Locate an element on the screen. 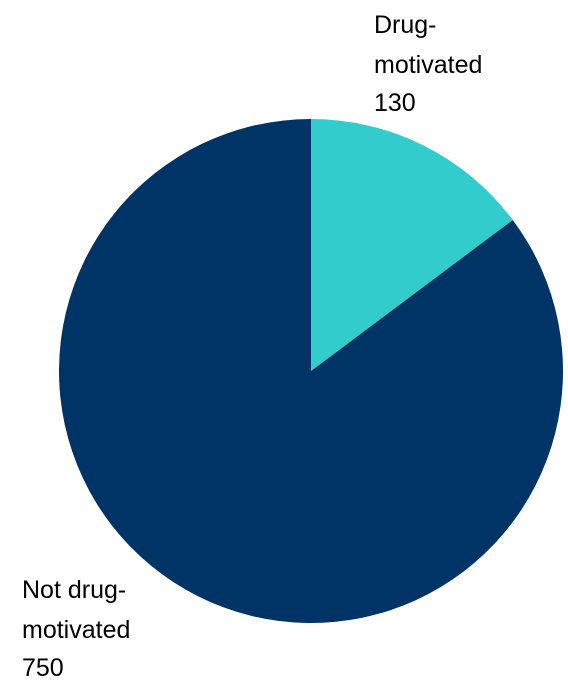 The height and width of the screenshot is (683, 568). label-line: Drug- is located at coordinates (405, 25).